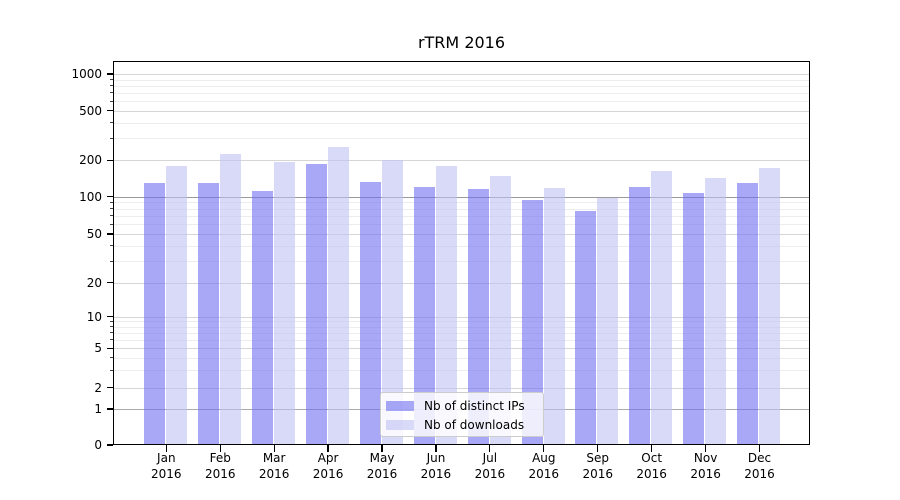 This screenshot has width=900, height=500. I want to click on bar-ips-jun, so click(424, 315).